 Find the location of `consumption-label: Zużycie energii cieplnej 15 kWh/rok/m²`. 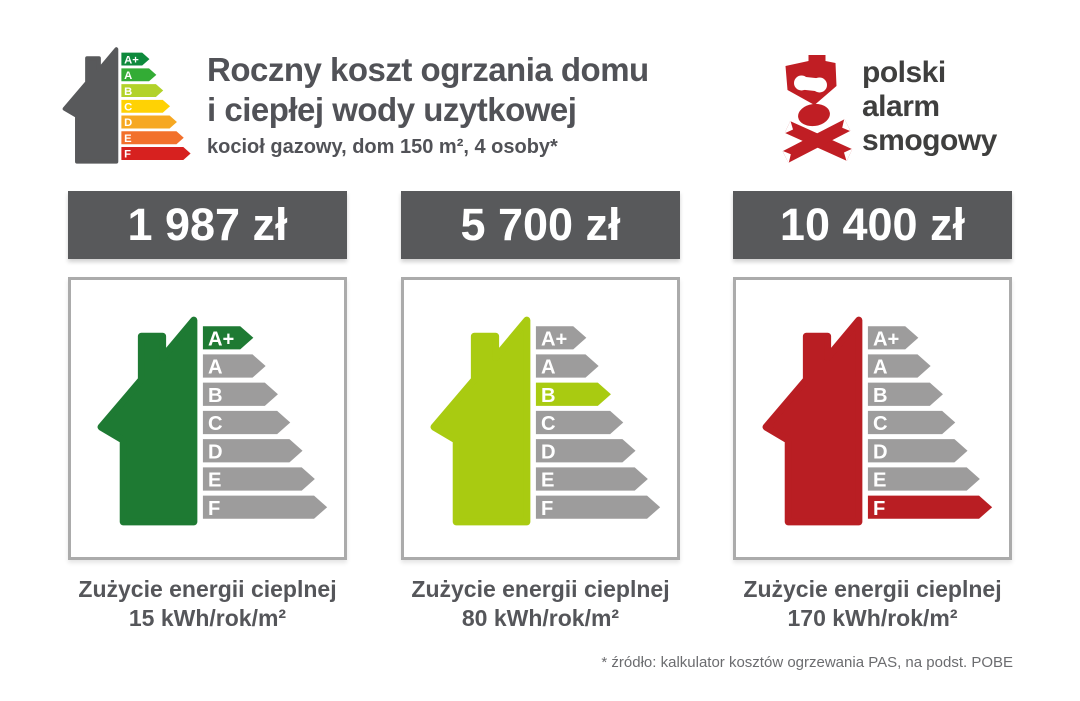

consumption-label: Zużycie energii cieplnej 15 kWh/rok/m² is located at coordinates (207, 604).